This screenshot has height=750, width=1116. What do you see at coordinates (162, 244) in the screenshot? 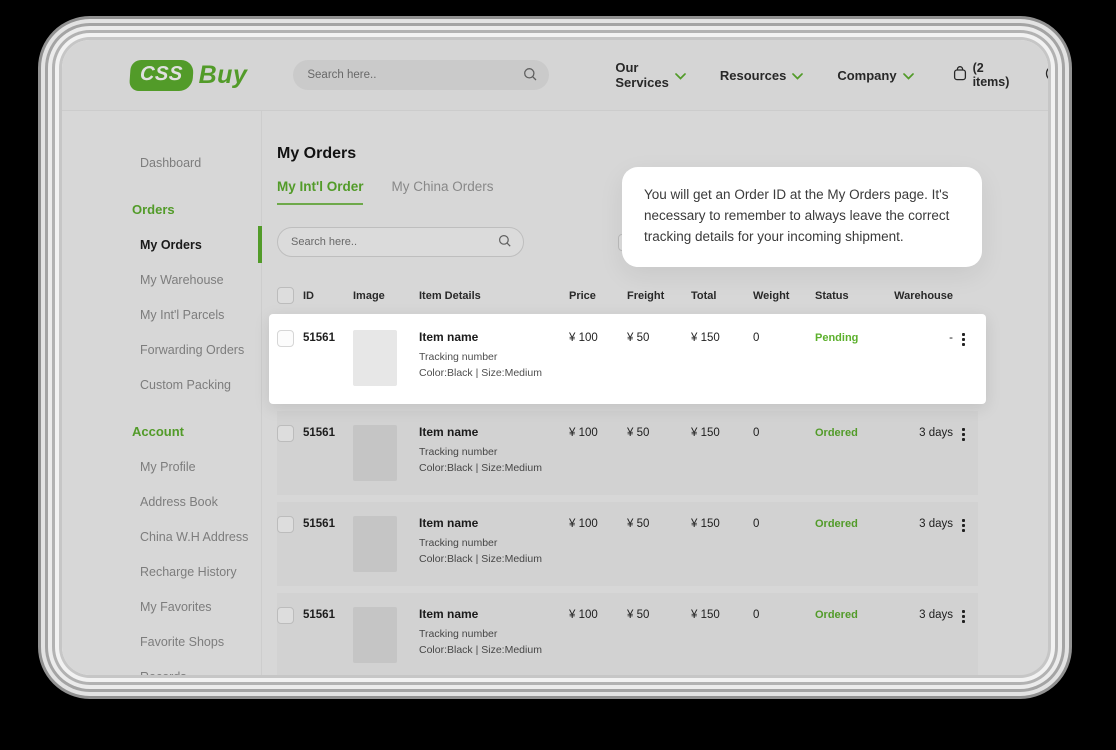
I see `sidebar-item-my-orders: My Orders` at bounding box center [162, 244].